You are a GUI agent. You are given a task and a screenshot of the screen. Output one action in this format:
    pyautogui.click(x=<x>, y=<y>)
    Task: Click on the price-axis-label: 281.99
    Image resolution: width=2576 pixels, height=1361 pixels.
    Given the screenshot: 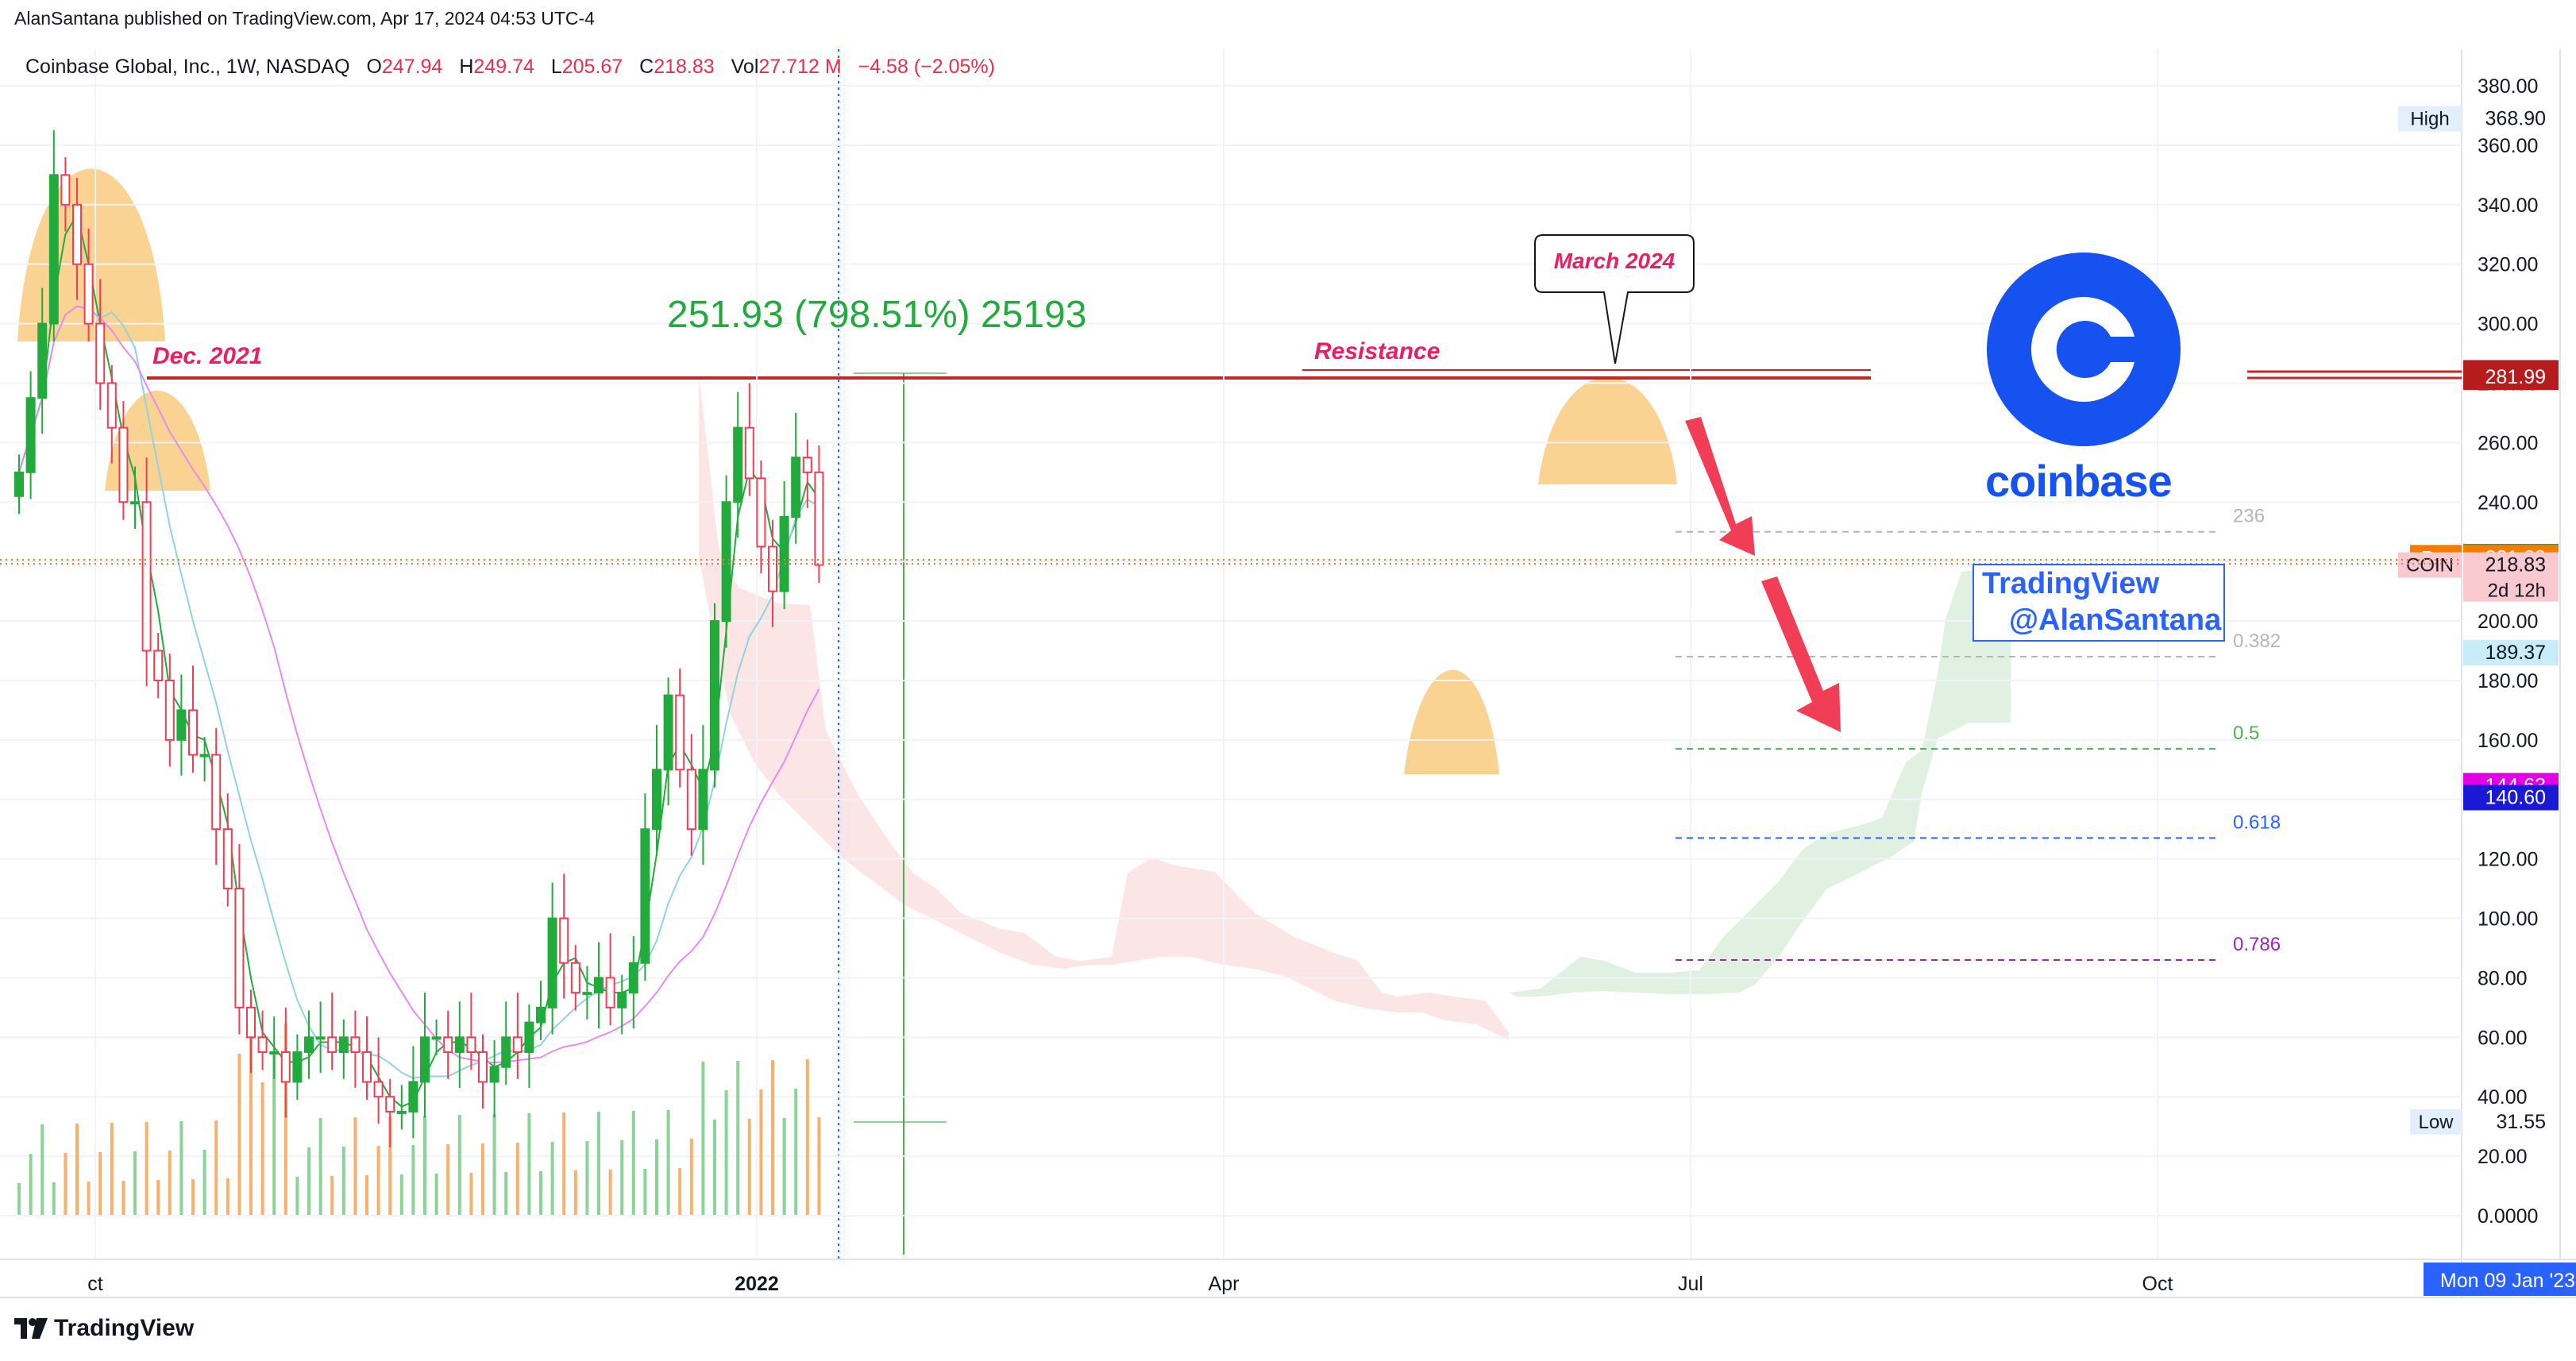 What is the action you would take?
    pyautogui.click(x=2515, y=377)
    